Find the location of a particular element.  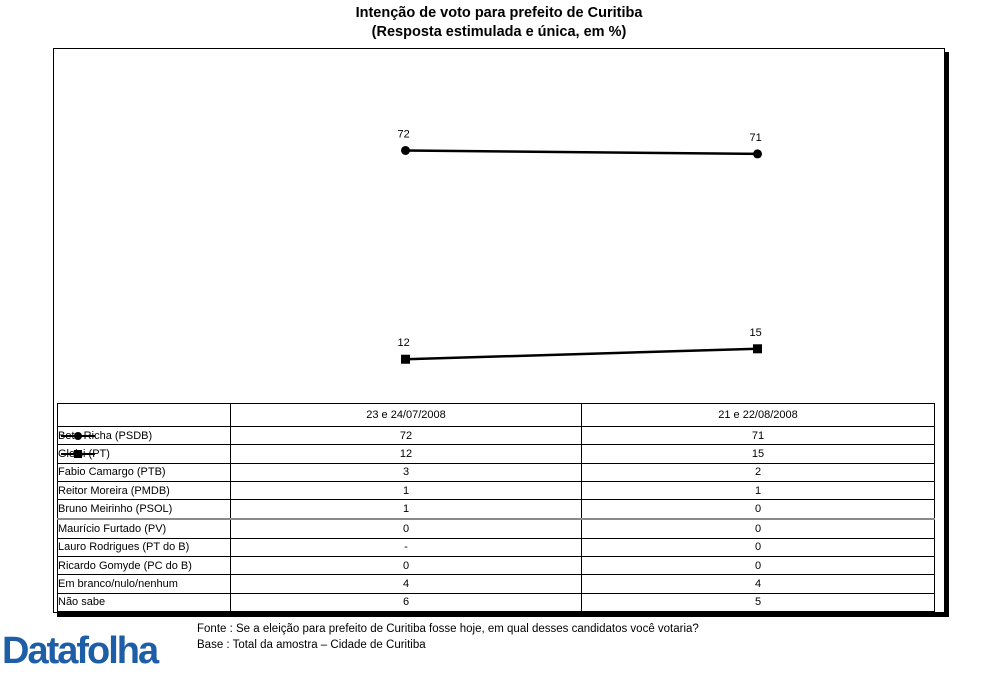

table-row: Maurício Furtado (PV) 0 0 is located at coordinates (496, 528).